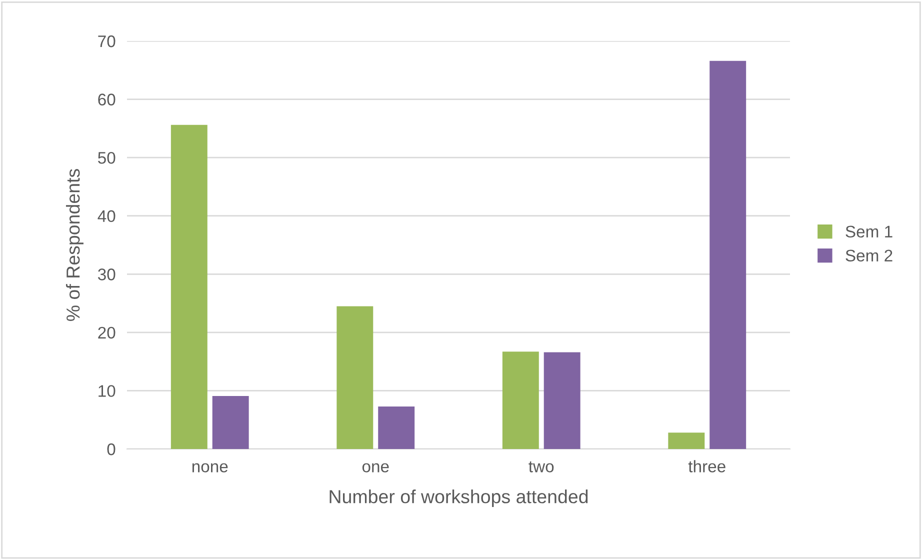 The height and width of the screenshot is (559, 922). Describe the element at coordinates (107, 100) in the screenshot. I see `y-tick-label: 60` at that location.